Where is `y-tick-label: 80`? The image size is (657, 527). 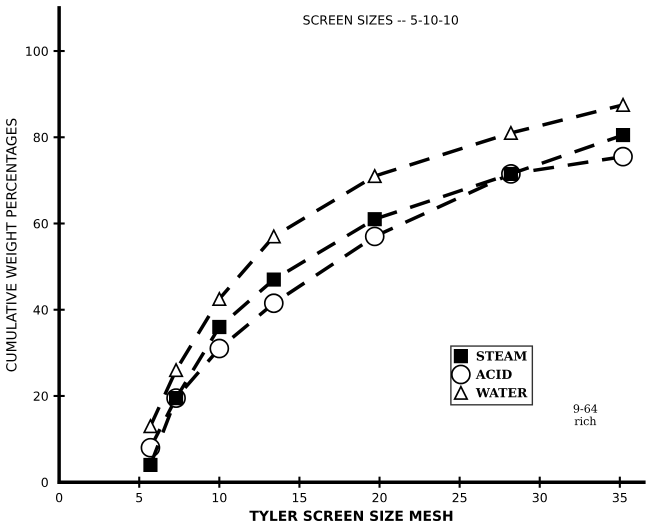
y-tick-label: 80 is located at coordinates (41, 137).